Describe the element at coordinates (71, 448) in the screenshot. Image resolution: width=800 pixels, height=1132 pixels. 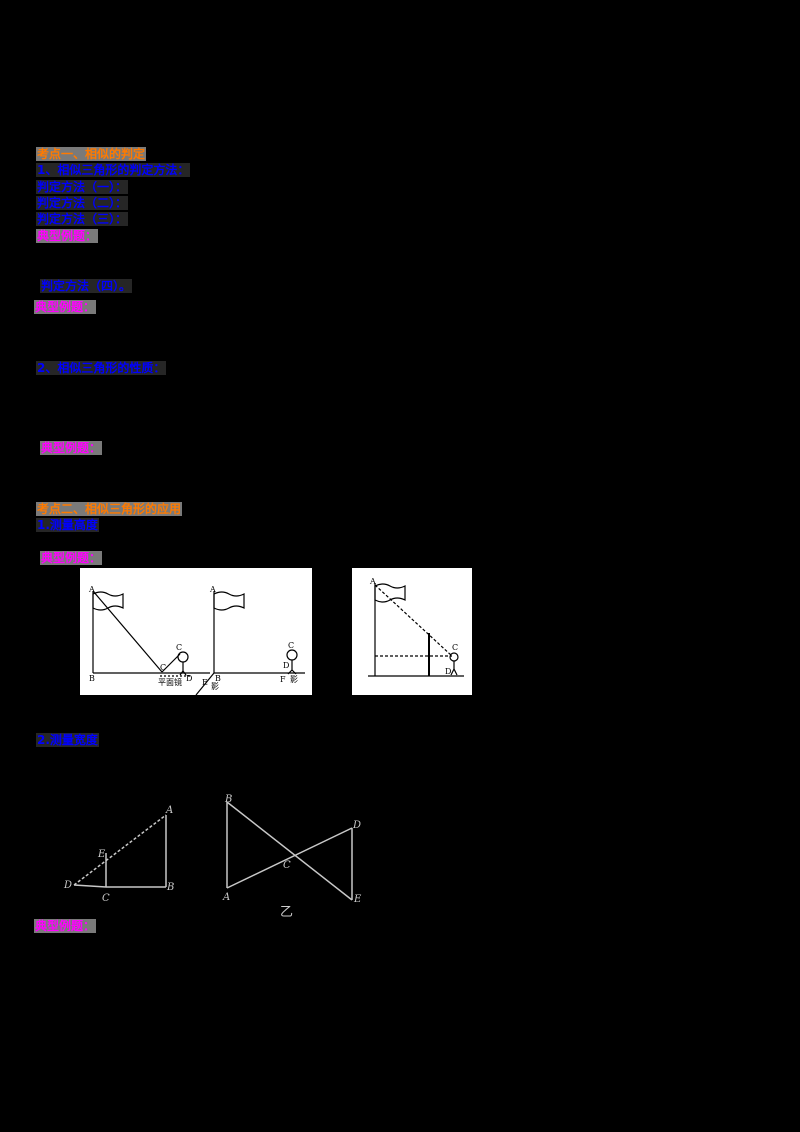
I see `example-label-3: 典型例题：` at that location.